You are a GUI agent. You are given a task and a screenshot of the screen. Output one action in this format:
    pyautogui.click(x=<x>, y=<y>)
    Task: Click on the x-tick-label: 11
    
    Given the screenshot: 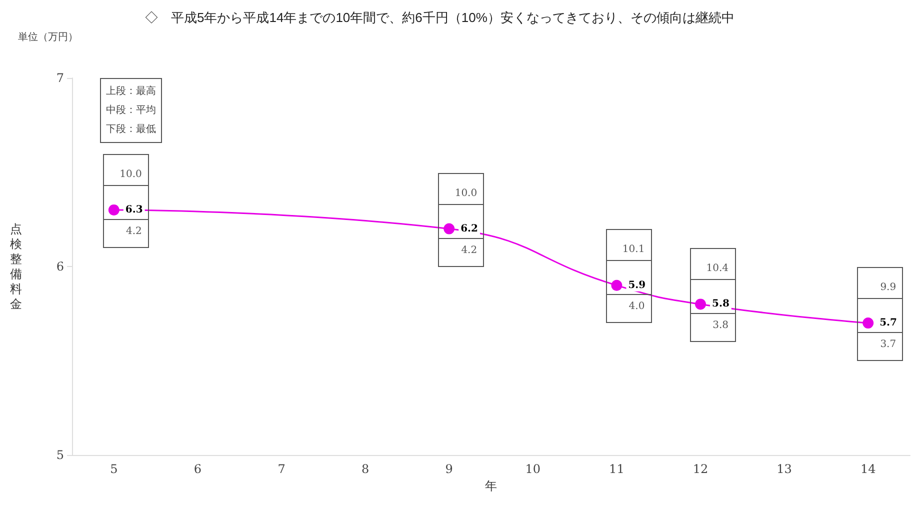 What is the action you would take?
    pyautogui.click(x=616, y=469)
    